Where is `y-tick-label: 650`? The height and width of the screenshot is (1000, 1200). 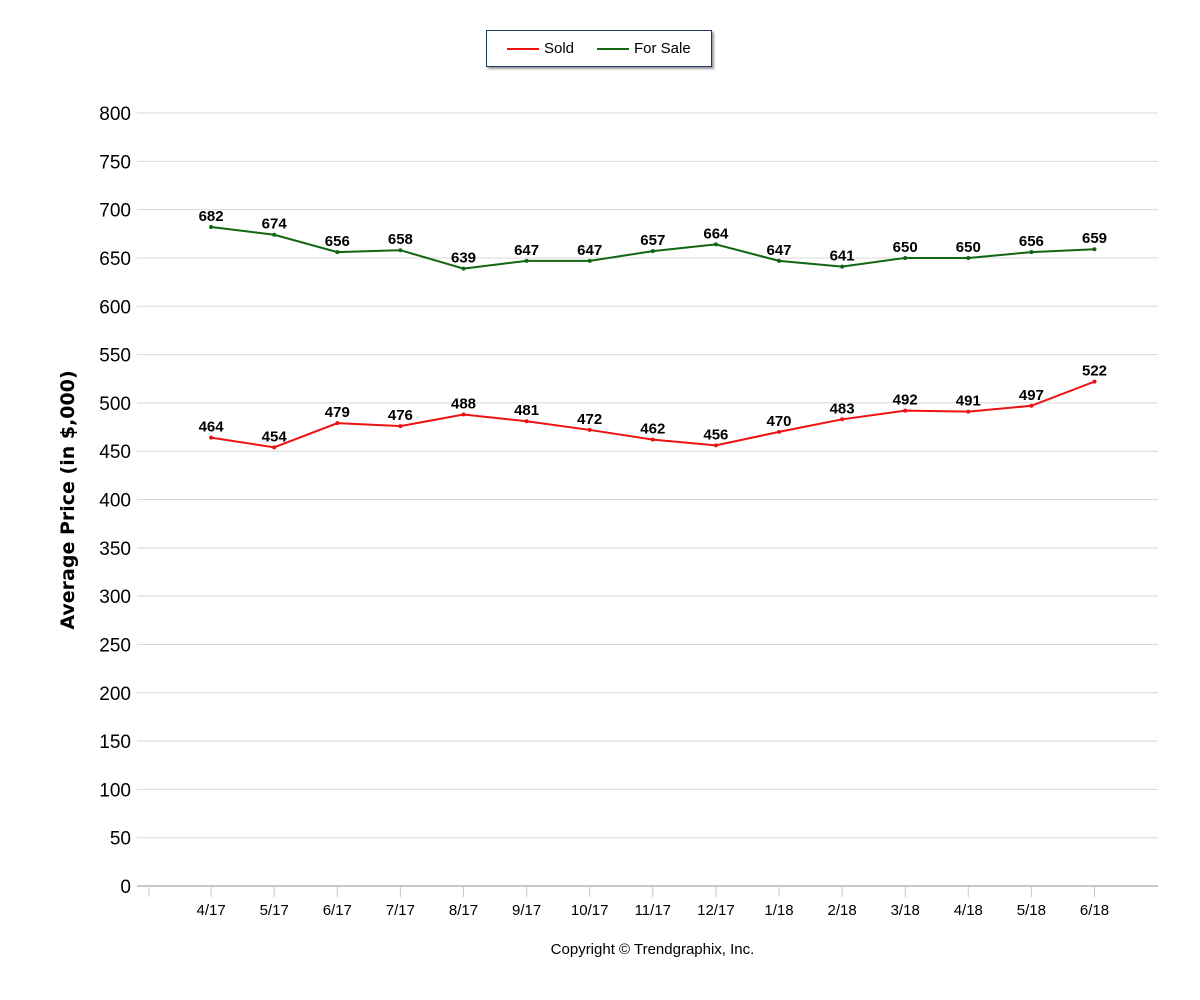 y-tick-label: 650 is located at coordinates (115, 259).